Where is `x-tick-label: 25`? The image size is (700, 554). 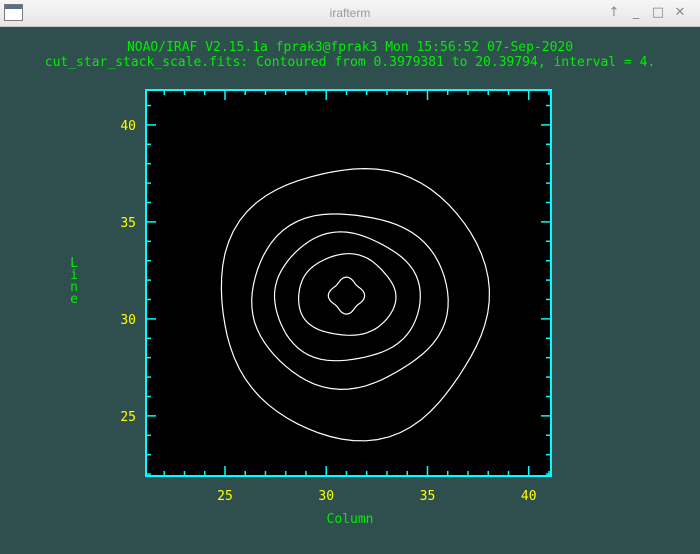 x-tick-label: 25 is located at coordinates (225, 496).